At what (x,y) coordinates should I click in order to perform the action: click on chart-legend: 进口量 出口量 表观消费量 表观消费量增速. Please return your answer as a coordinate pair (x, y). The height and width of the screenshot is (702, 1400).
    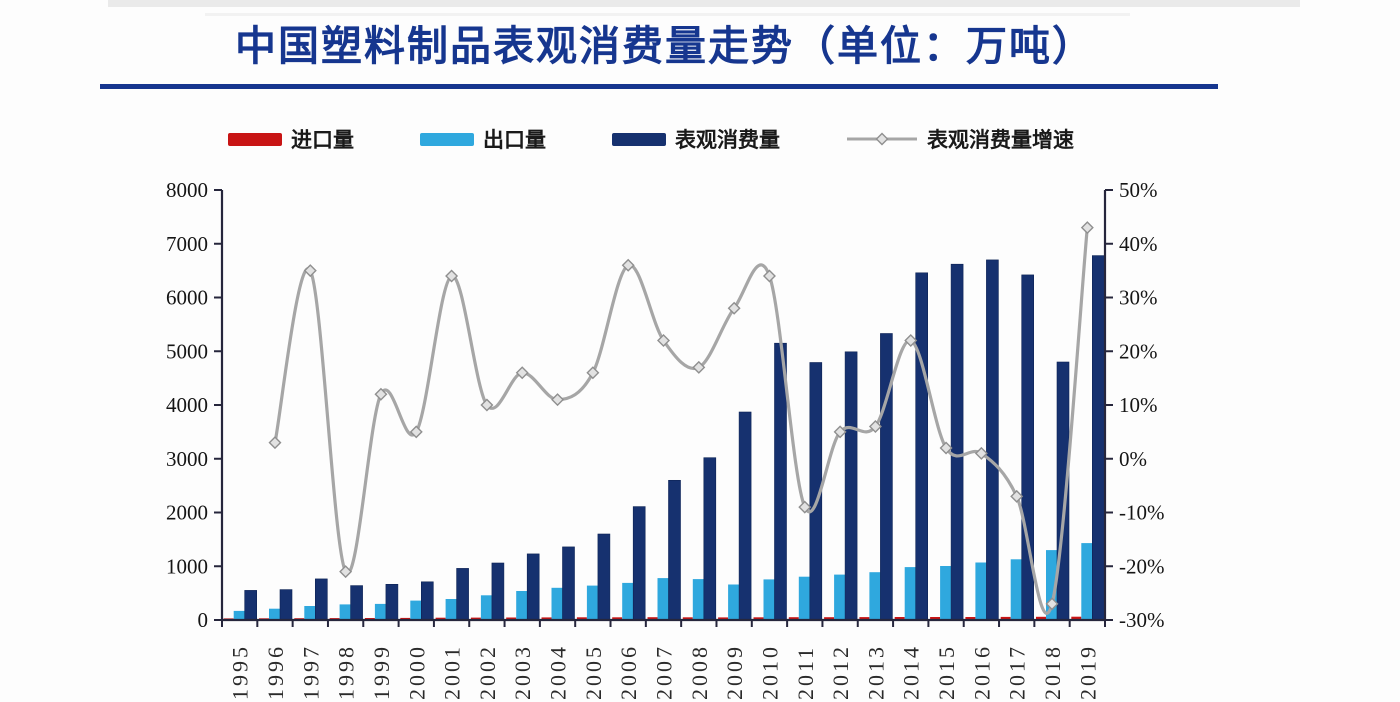
    Looking at the image, I should click on (651, 139).